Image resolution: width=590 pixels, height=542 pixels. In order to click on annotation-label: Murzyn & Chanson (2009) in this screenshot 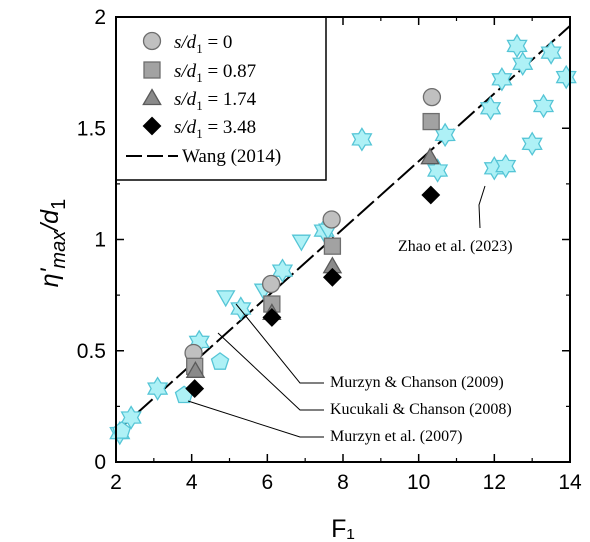, I will do `click(417, 382)`.